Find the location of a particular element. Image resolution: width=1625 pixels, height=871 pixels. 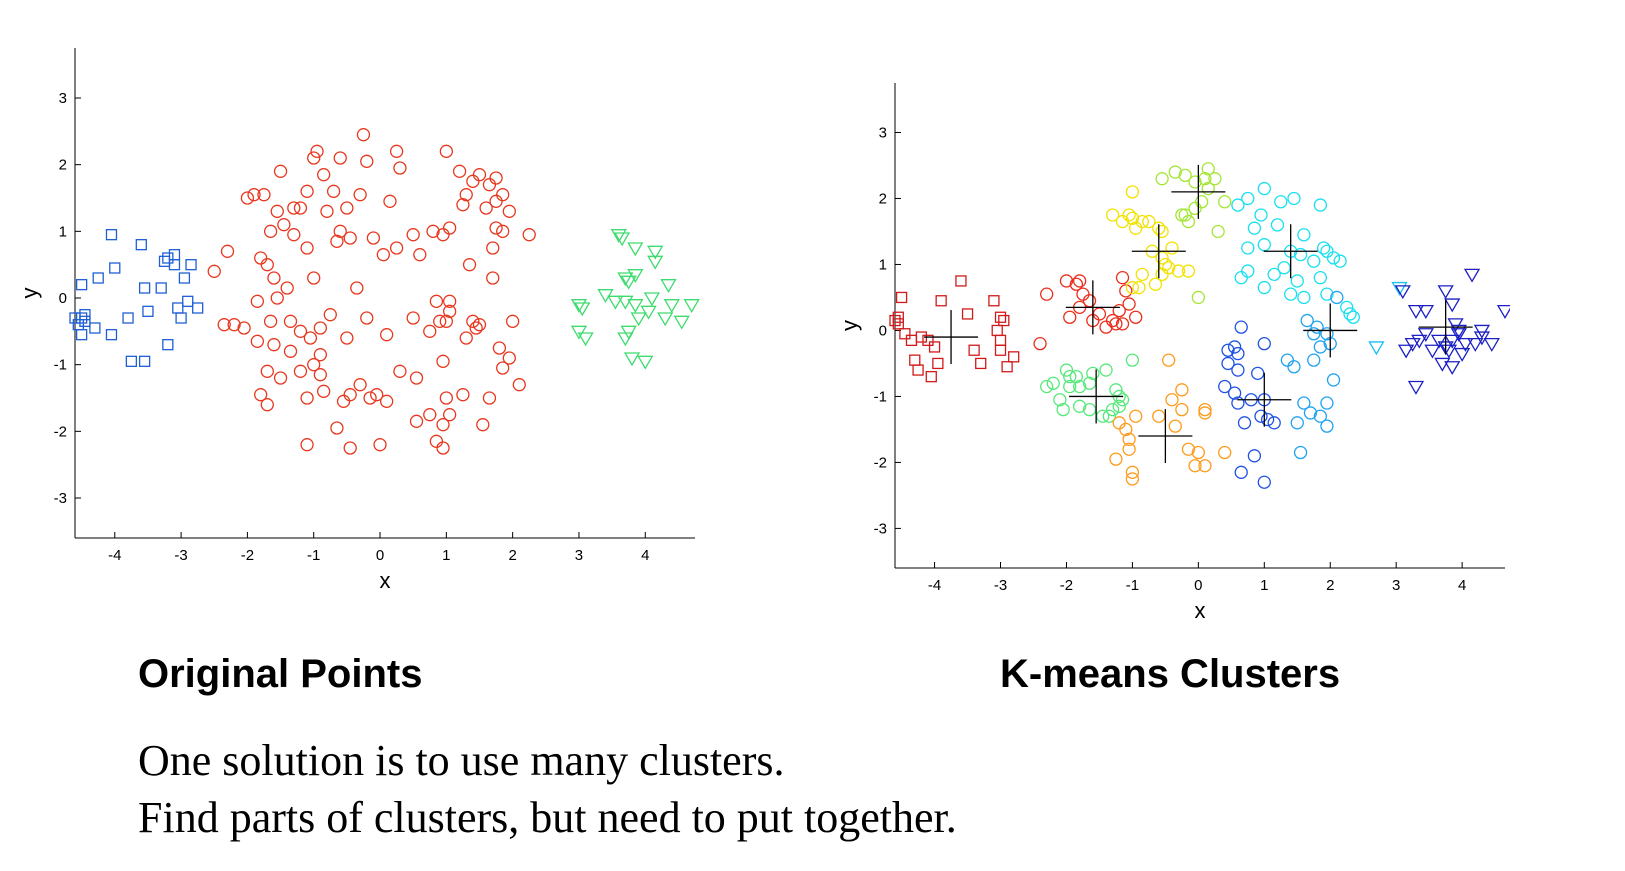

chart1-x-tick-label: 1 is located at coordinates (1264, 585).